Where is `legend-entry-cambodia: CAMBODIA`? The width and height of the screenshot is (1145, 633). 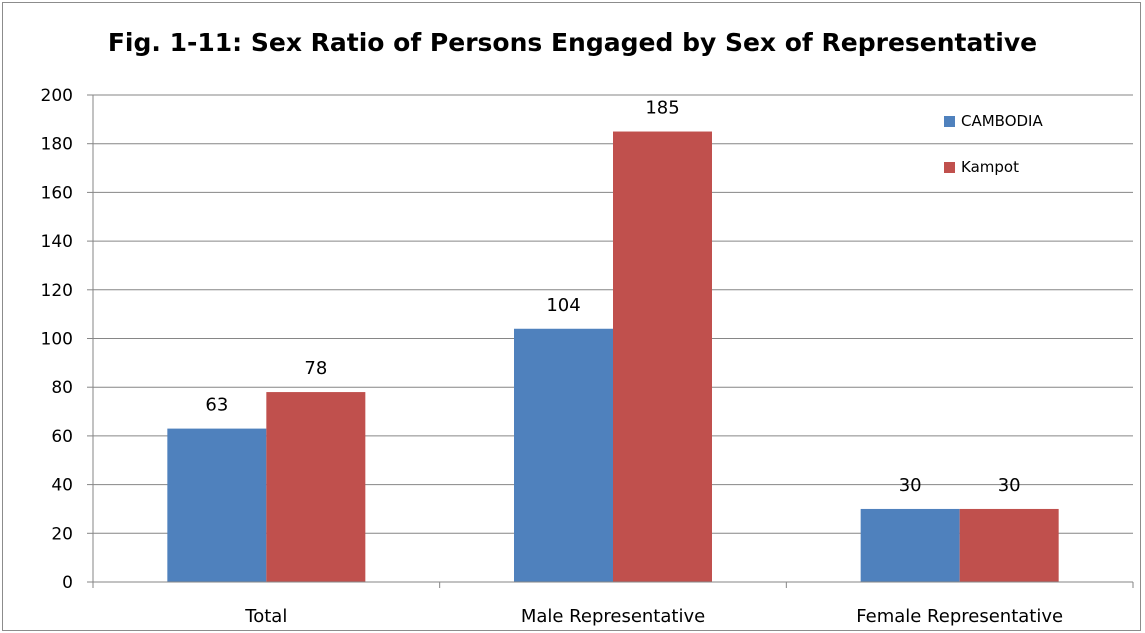 legend-entry-cambodia: CAMBODIA is located at coordinates (993, 121).